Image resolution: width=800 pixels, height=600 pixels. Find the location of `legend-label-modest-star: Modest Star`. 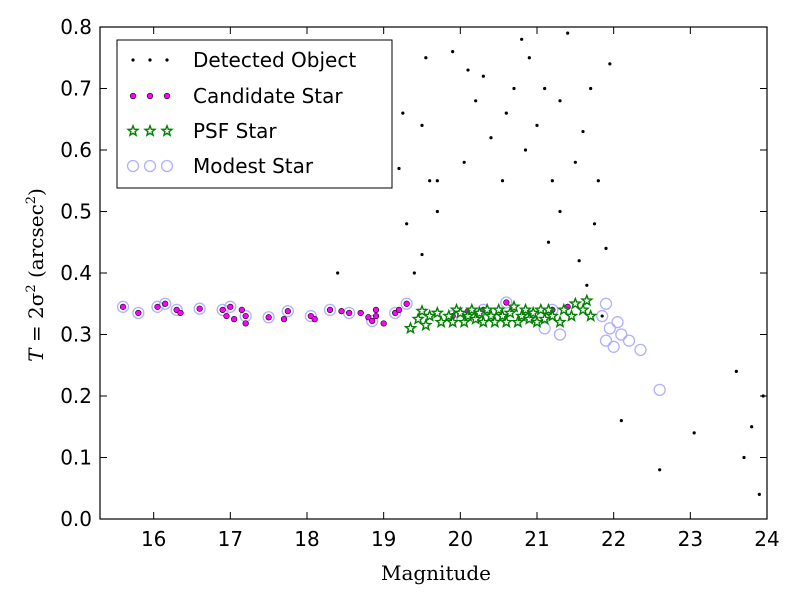

legend-label-modest-star: Modest Star is located at coordinates (253, 166).